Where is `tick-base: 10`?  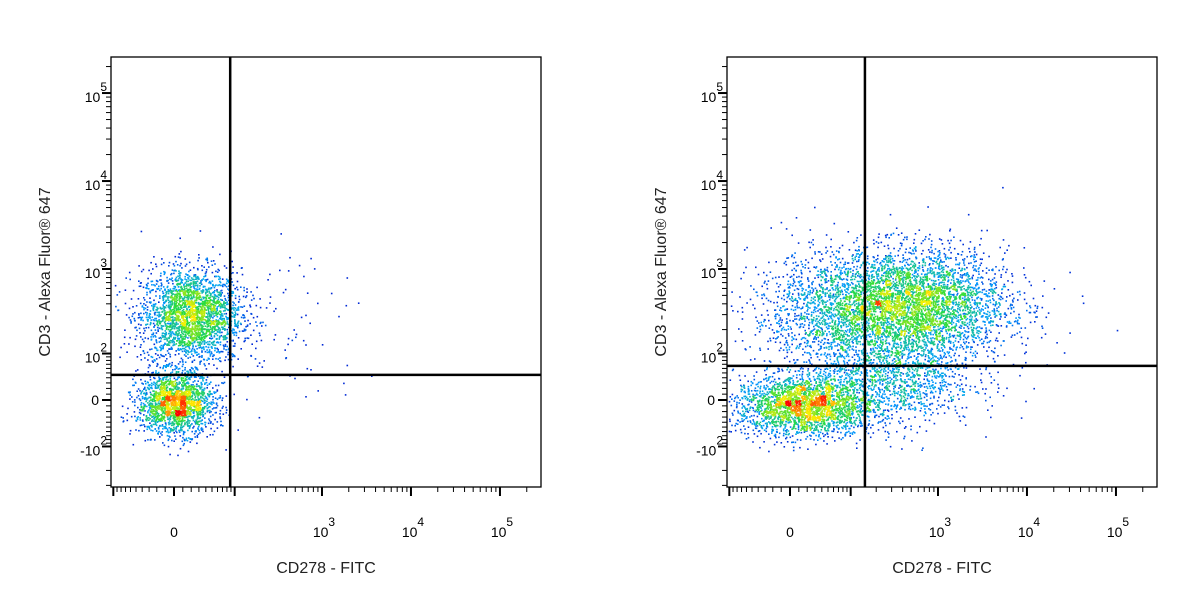
tick-base: 10 is located at coordinates (93, 185).